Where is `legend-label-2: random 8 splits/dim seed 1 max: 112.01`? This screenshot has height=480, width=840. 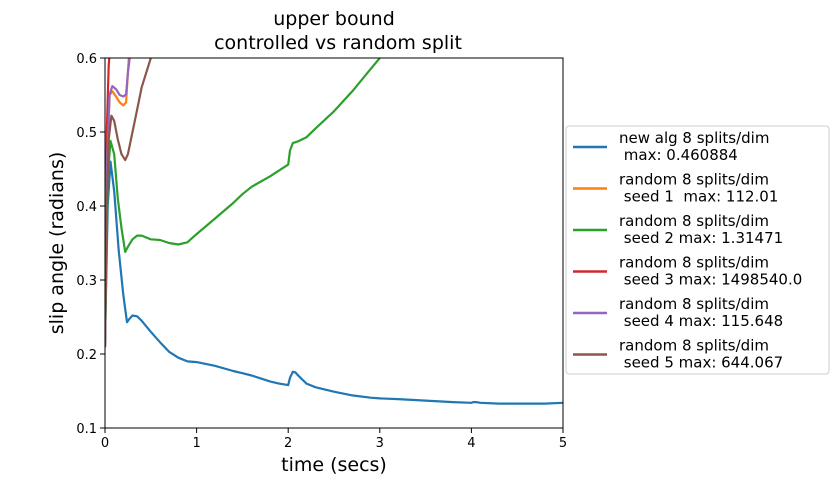 legend-label-2: random 8 splits/dim seed 1 max: 112.01 is located at coordinates (698, 188).